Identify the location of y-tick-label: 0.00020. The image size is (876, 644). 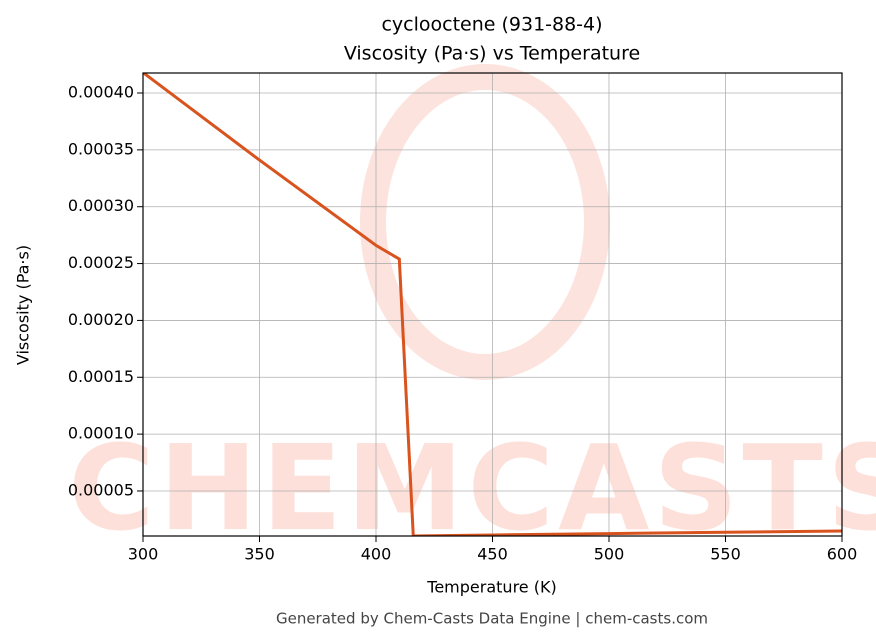
(101, 319).